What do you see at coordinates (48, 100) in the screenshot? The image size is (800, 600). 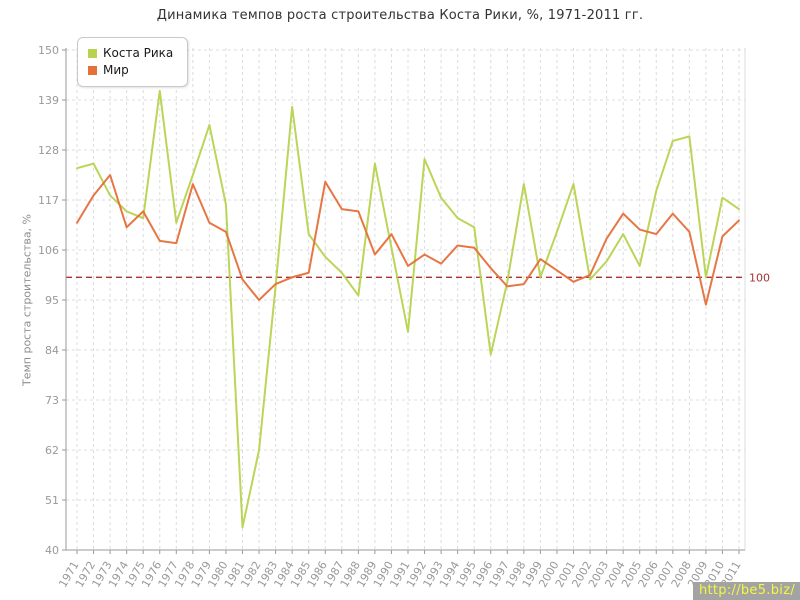 I see `y-tick-label: 139` at bounding box center [48, 100].